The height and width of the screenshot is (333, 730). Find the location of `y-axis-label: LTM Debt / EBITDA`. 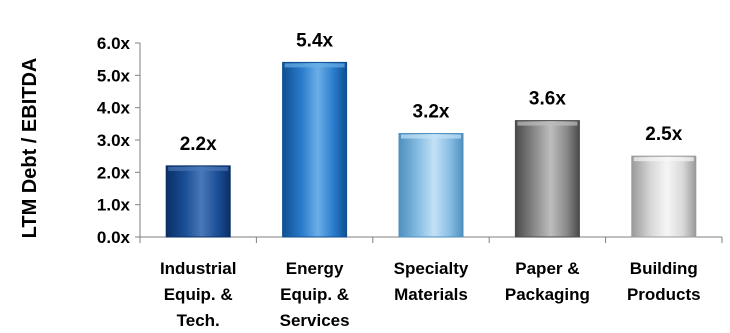

y-axis-label: LTM Debt / EBITDA is located at coordinates (30, 148).